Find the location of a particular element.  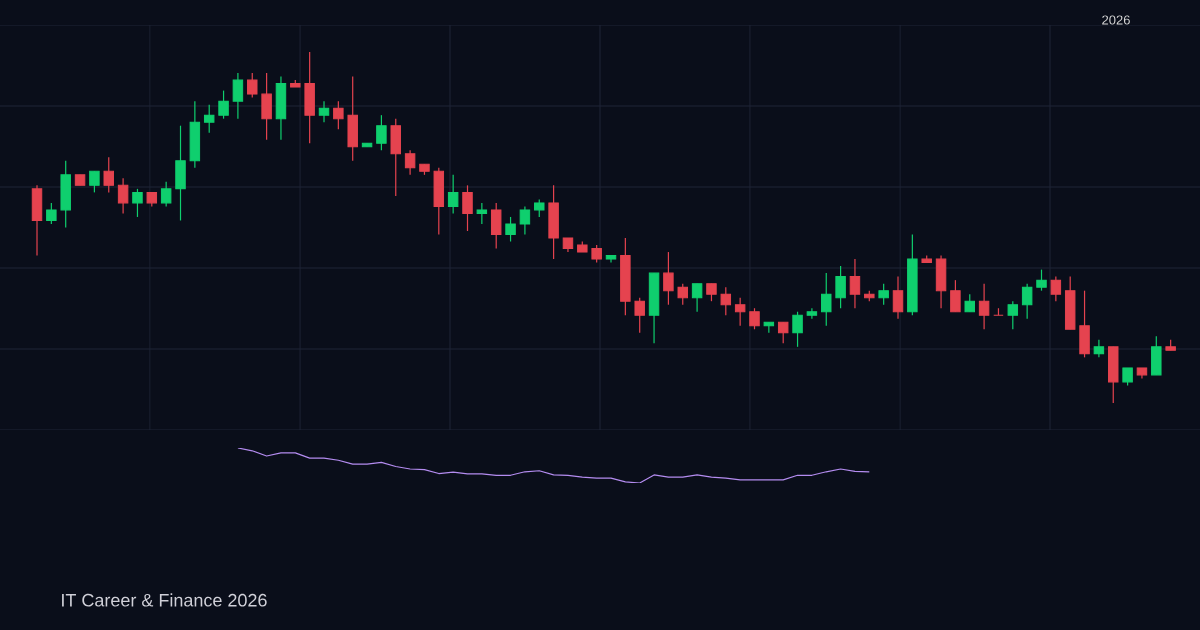

text: IT Career & Finance 2026 is located at coordinates (164, 600).